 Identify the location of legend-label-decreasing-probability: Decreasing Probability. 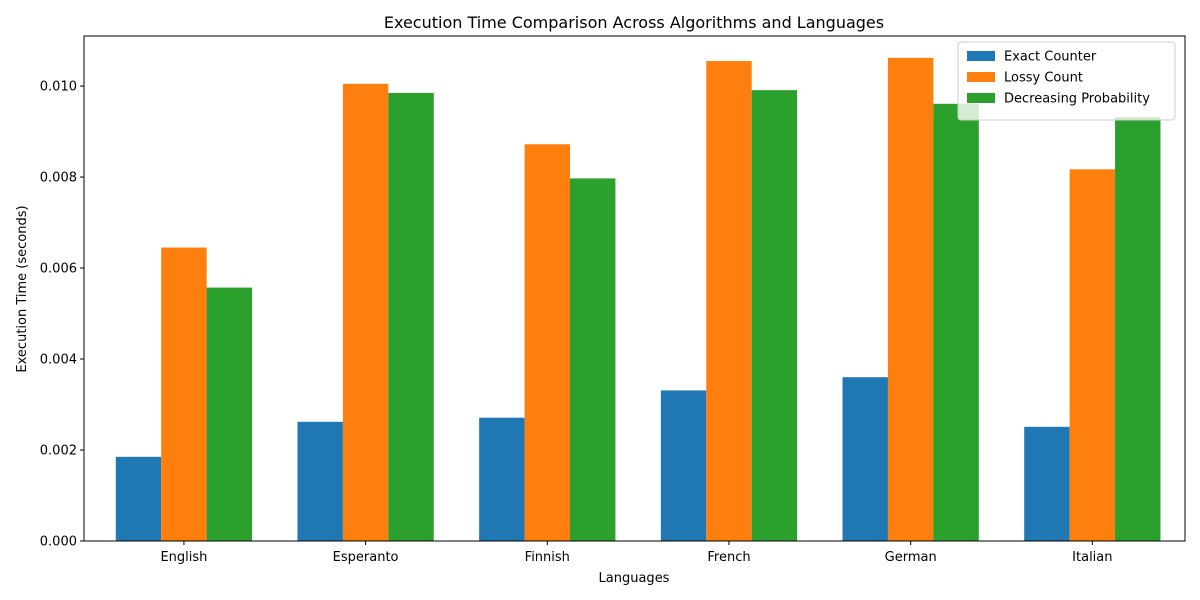
(1077, 99).